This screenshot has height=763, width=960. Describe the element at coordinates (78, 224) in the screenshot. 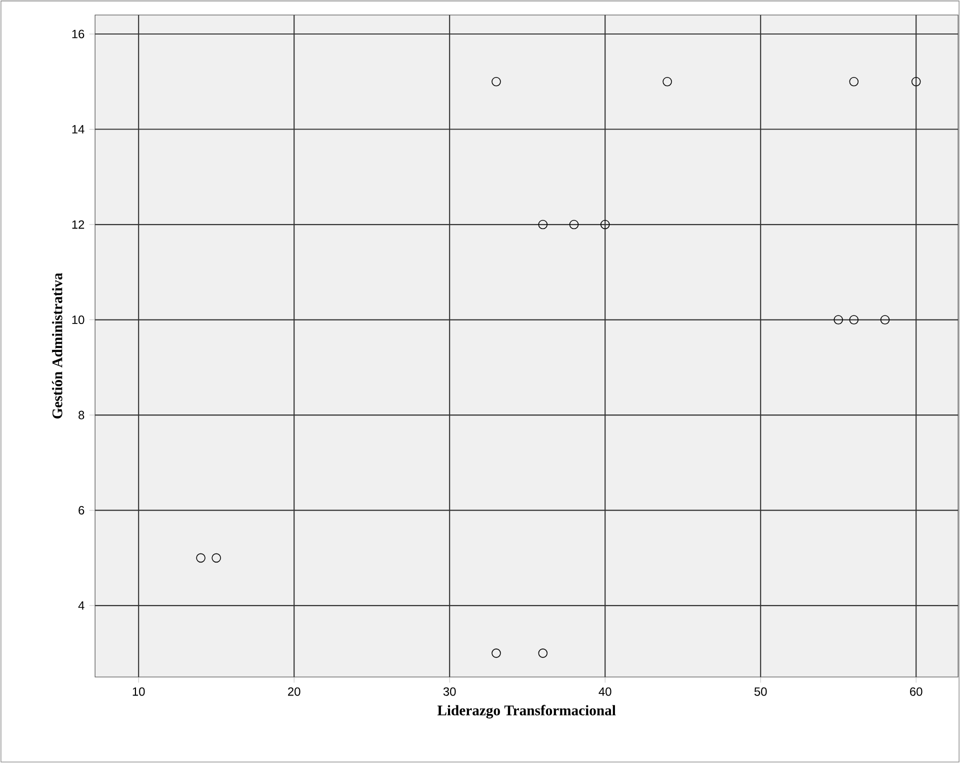

I see `y-tick-label: 12` at that location.